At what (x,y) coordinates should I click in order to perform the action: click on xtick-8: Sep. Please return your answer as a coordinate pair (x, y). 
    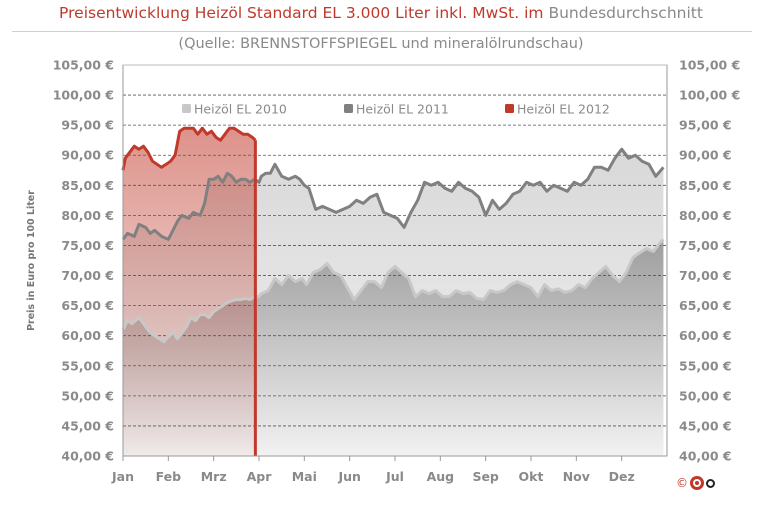
    Looking at the image, I should click on (485, 476).